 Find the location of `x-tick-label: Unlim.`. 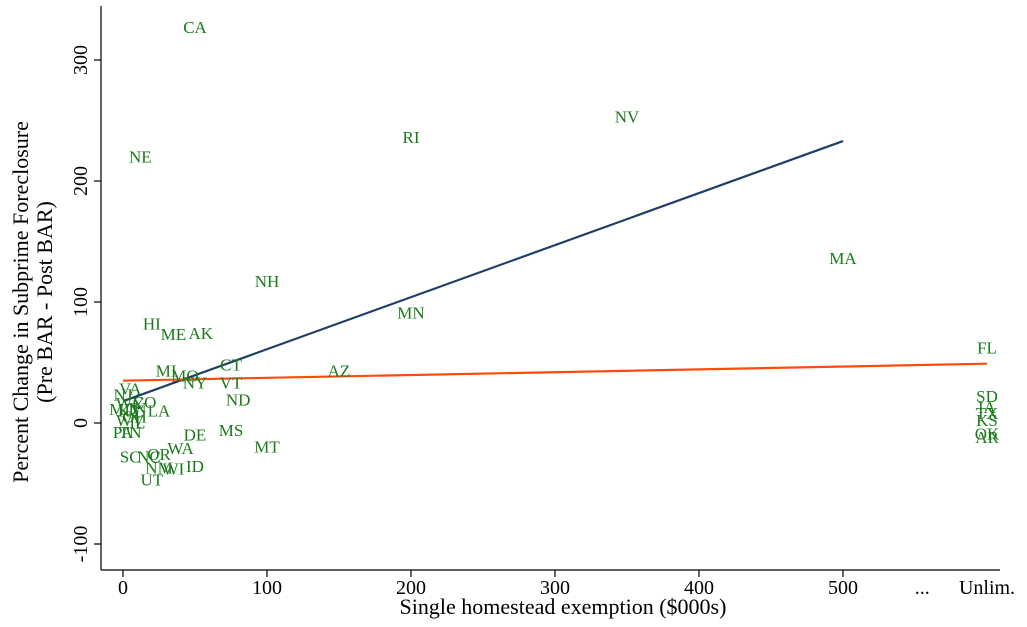

x-tick-label: Unlim. is located at coordinates (987, 588).